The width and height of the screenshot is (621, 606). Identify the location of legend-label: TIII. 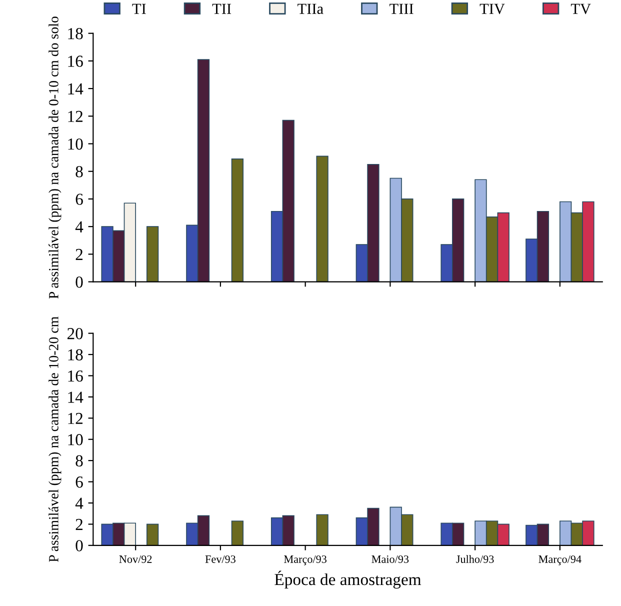
(402, 9).